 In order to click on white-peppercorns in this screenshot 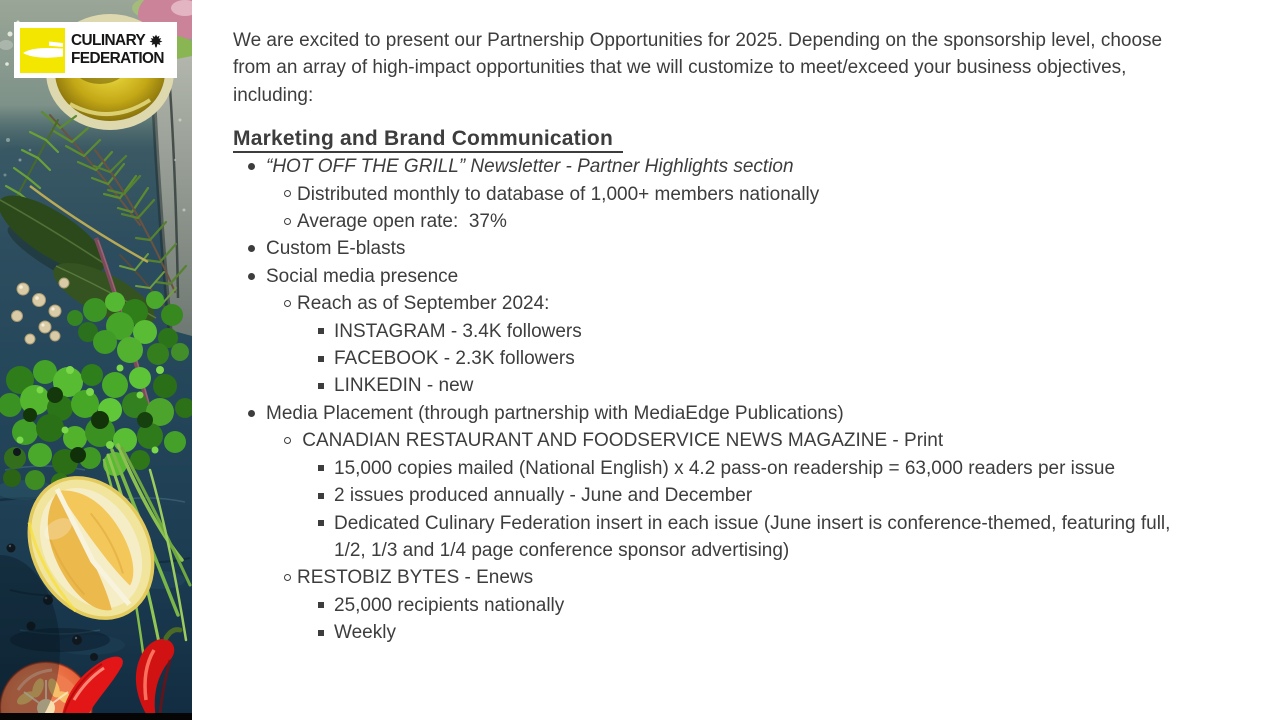, I will do `click(40, 311)`.